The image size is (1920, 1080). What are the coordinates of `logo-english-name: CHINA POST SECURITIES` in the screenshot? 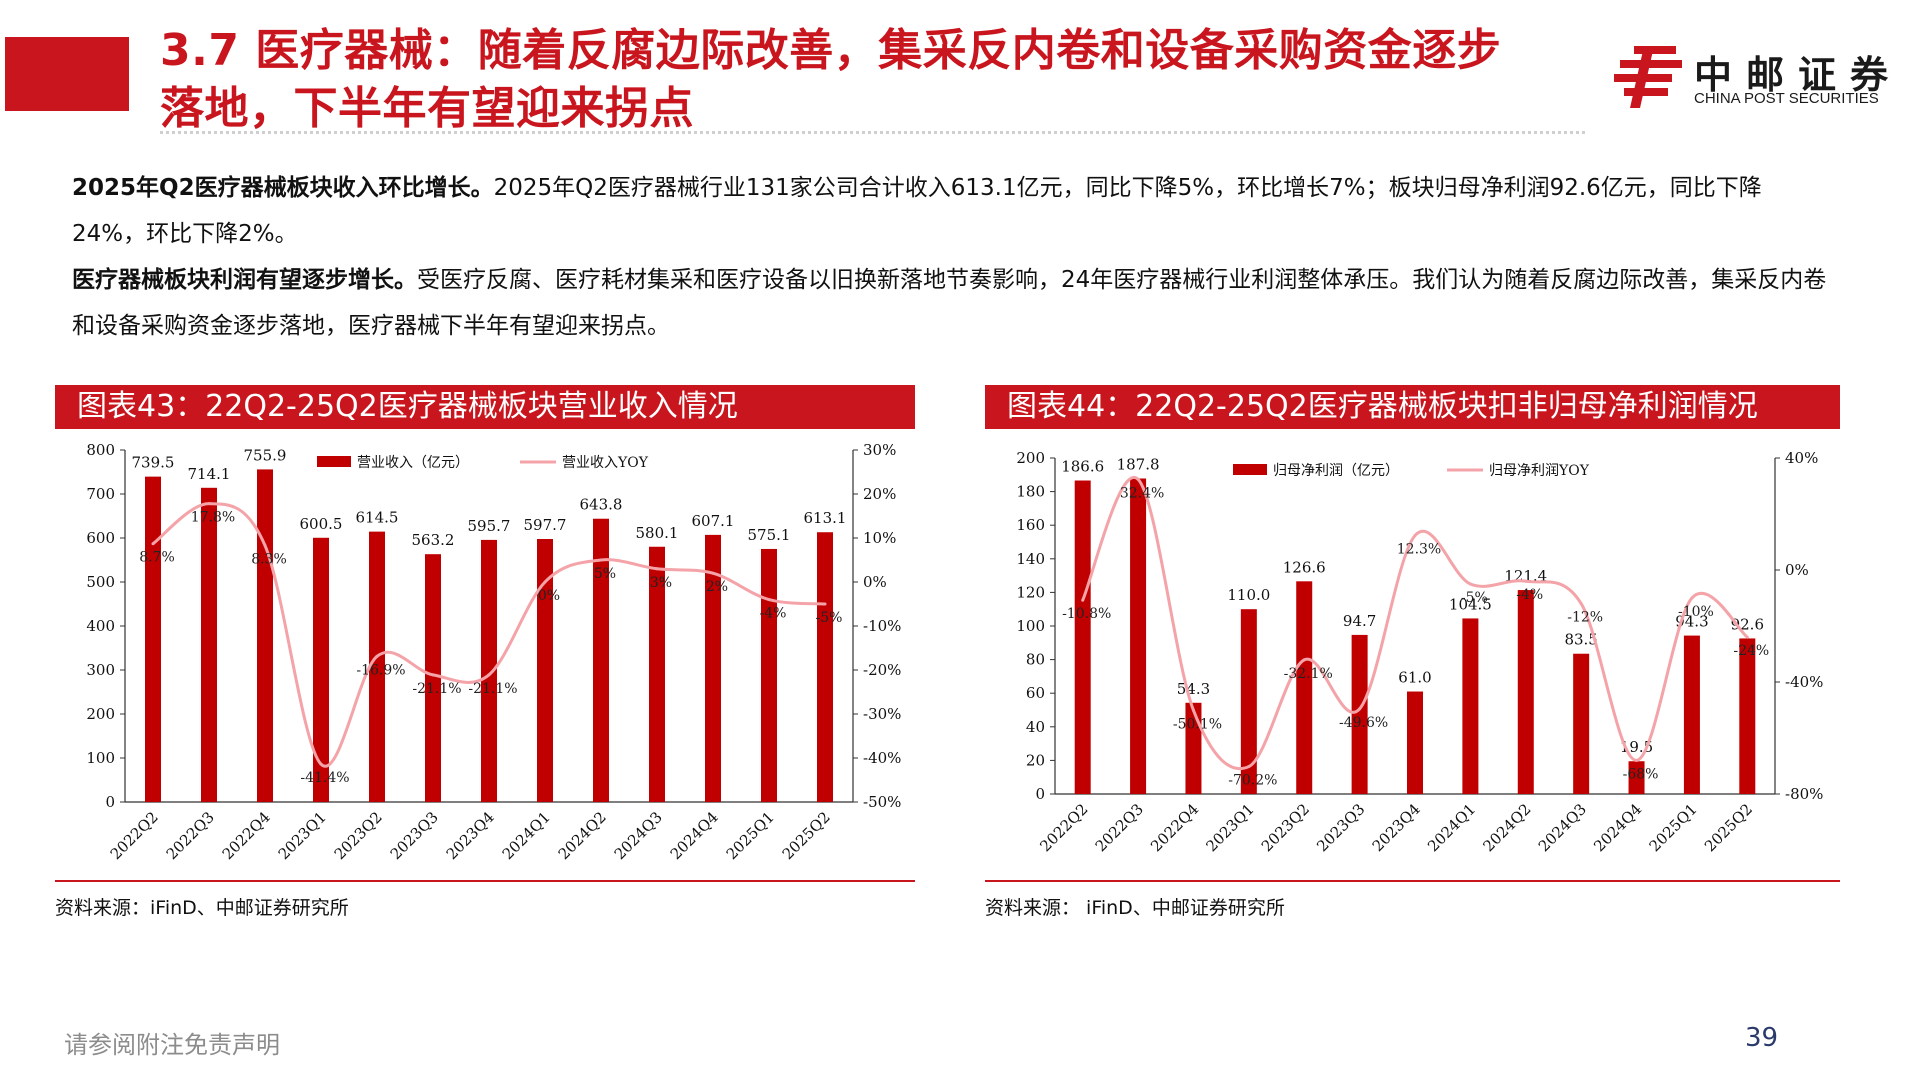 It's located at (1786, 98).